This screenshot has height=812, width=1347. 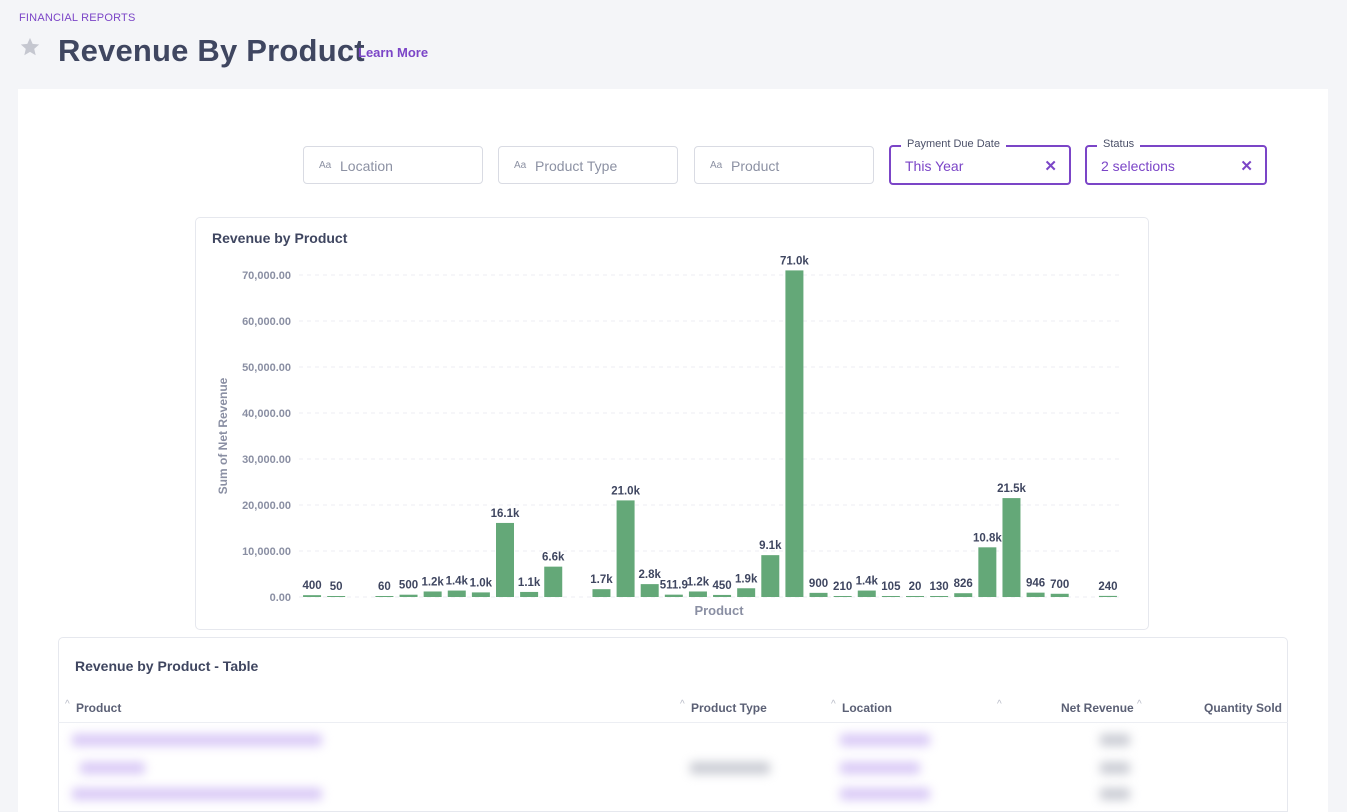 I want to click on data-label: 210, so click(x=842, y=587).